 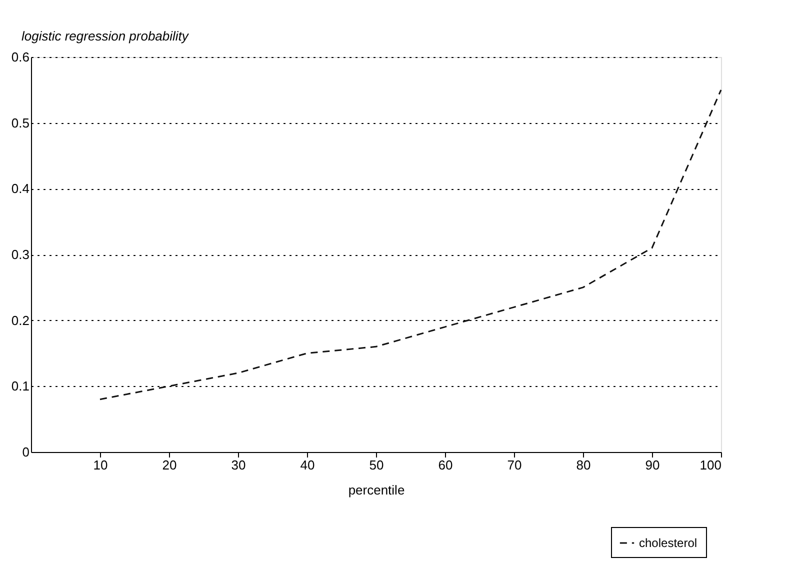 What do you see at coordinates (711, 465) in the screenshot?
I see `x-tick-label: 100` at bounding box center [711, 465].